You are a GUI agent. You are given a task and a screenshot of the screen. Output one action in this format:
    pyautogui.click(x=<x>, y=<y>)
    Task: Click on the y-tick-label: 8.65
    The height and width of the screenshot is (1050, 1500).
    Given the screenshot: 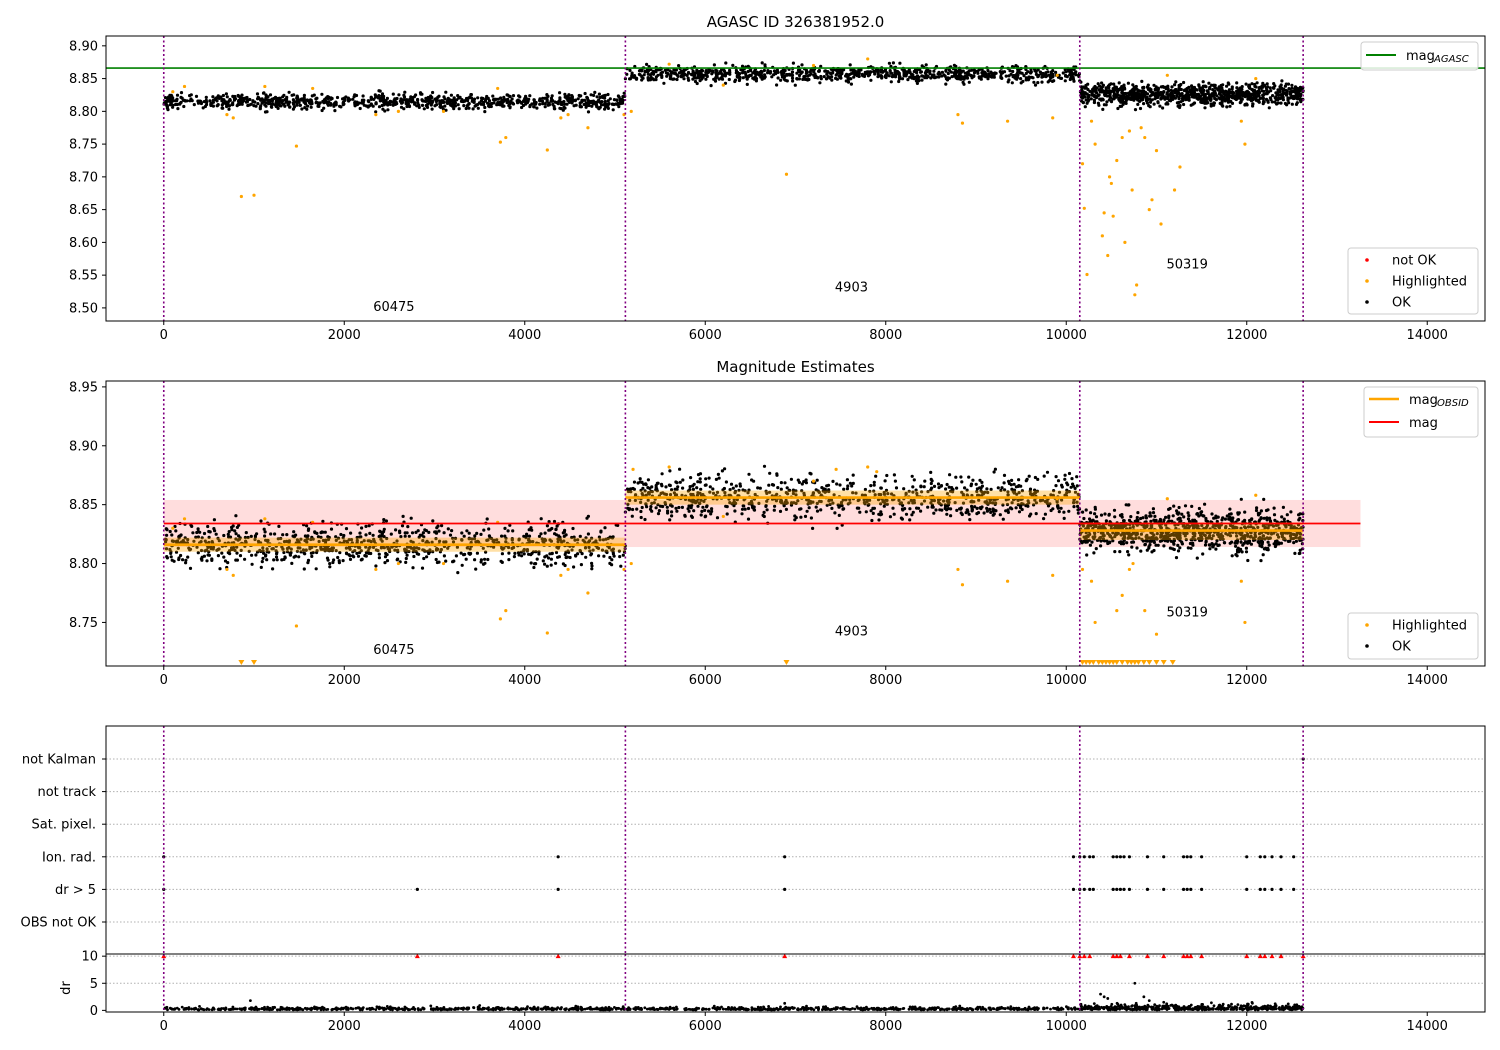 What is the action you would take?
    pyautogui.click(x=83, y=210)
    